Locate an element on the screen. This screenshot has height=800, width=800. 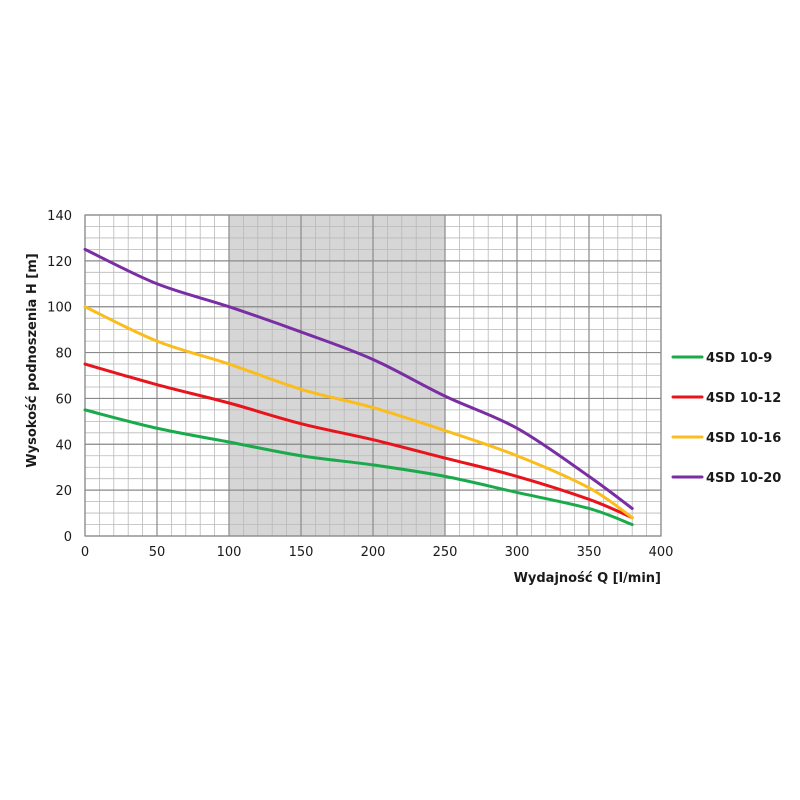
y-tick-label: 140 is located at coordinates (59, 216).